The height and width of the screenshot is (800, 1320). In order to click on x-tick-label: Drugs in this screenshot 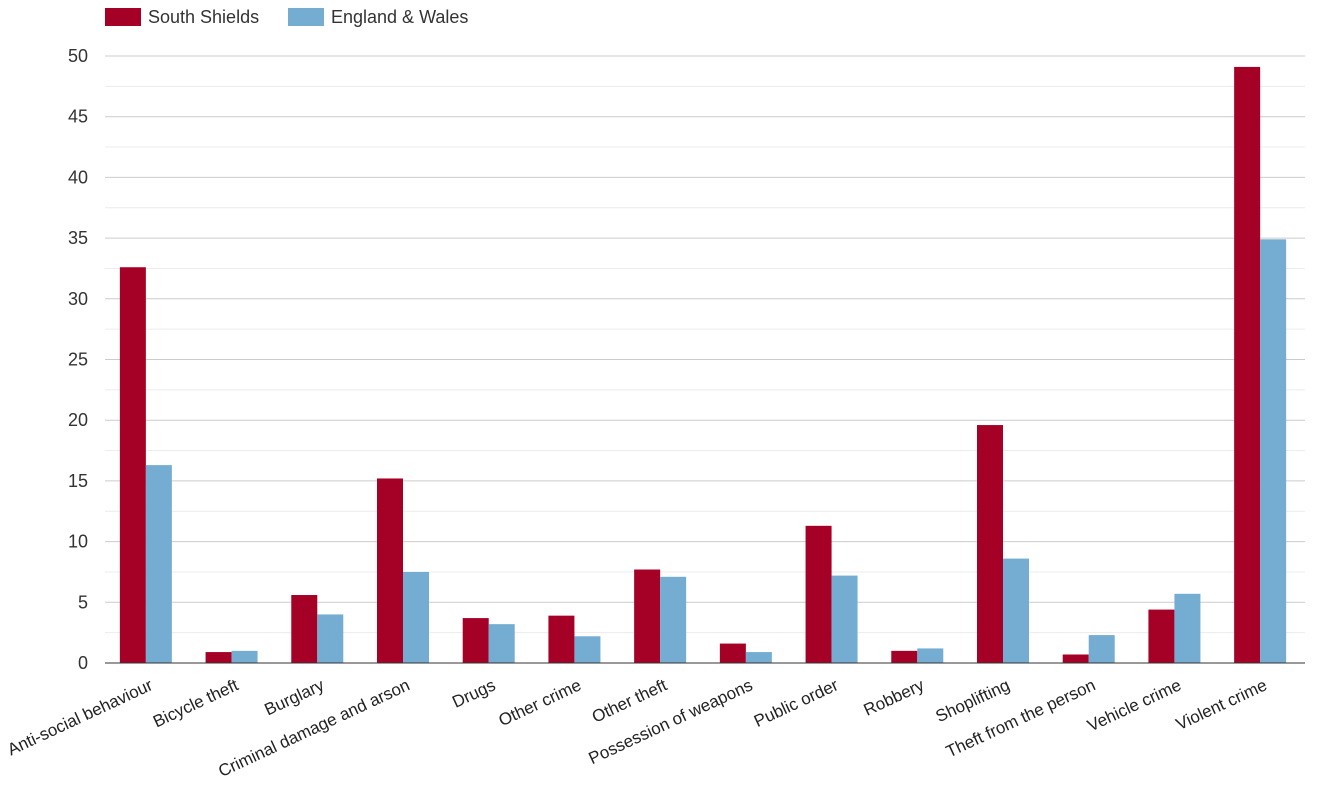, I will do `click(473, 693)`.